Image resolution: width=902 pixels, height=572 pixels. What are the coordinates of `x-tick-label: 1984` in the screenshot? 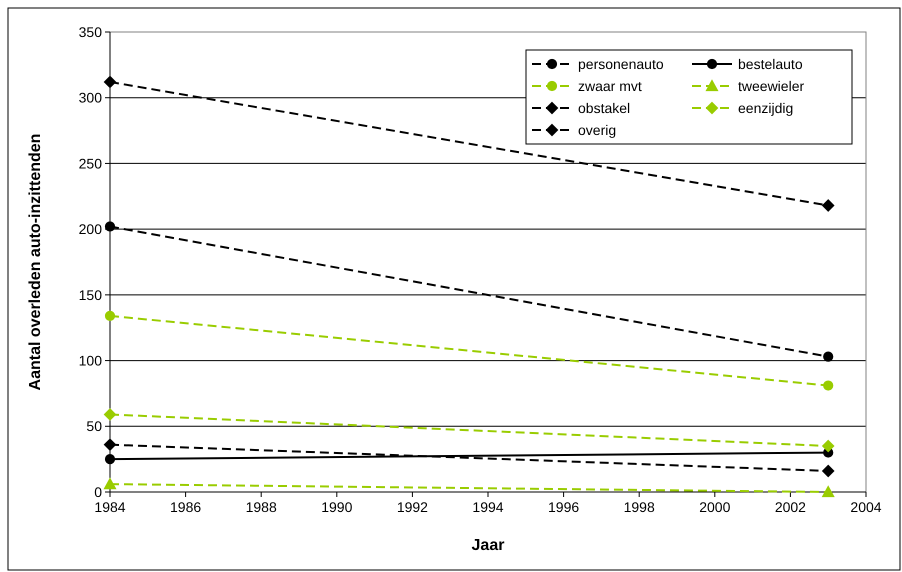 It's located at (110, 507).